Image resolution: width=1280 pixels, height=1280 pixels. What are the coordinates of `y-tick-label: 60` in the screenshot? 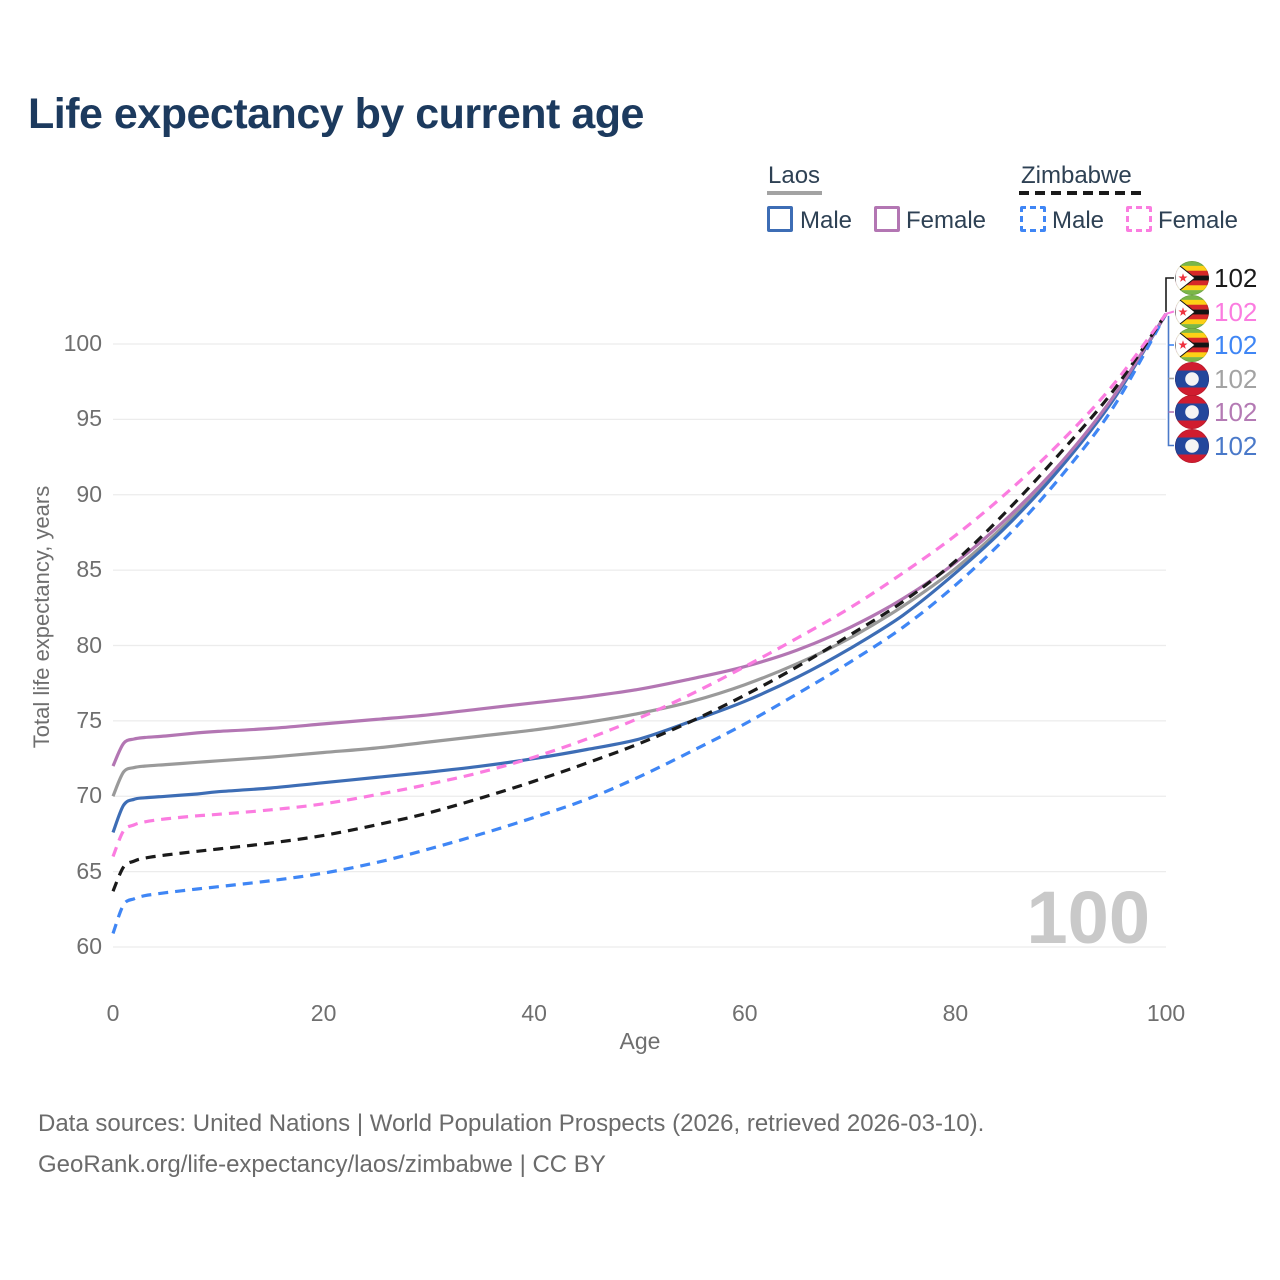 It's located at (89, 946).